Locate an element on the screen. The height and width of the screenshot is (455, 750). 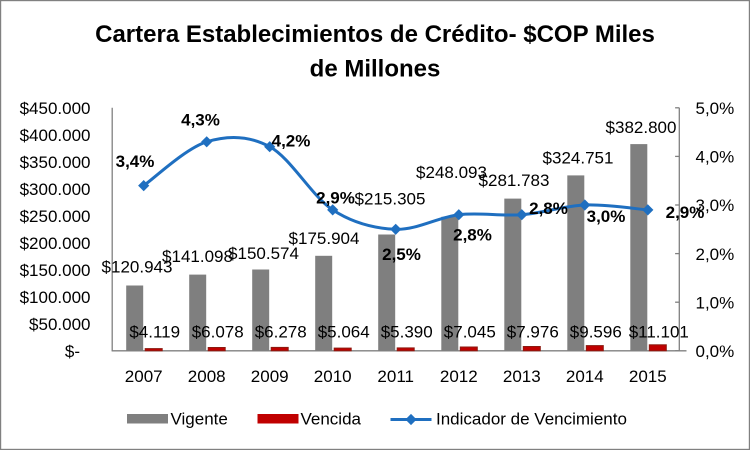
svg-text: $400.000 is located at coordinates (55, 135).